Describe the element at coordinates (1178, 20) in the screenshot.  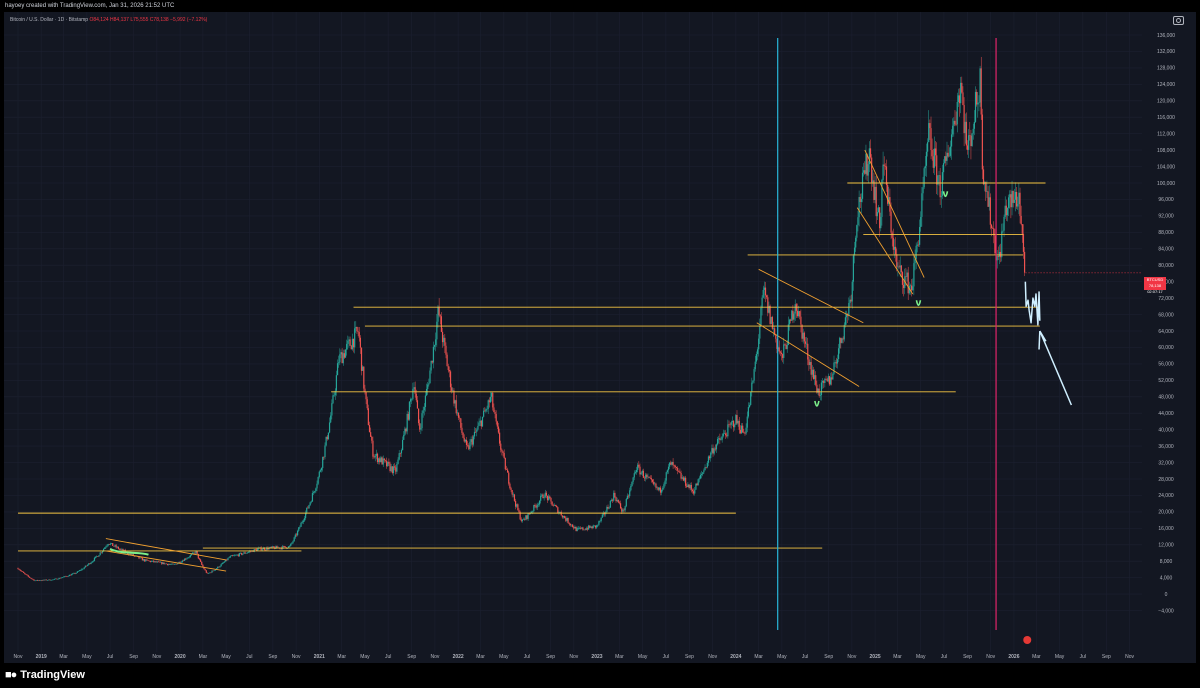
I see `camera-icon` at that location.